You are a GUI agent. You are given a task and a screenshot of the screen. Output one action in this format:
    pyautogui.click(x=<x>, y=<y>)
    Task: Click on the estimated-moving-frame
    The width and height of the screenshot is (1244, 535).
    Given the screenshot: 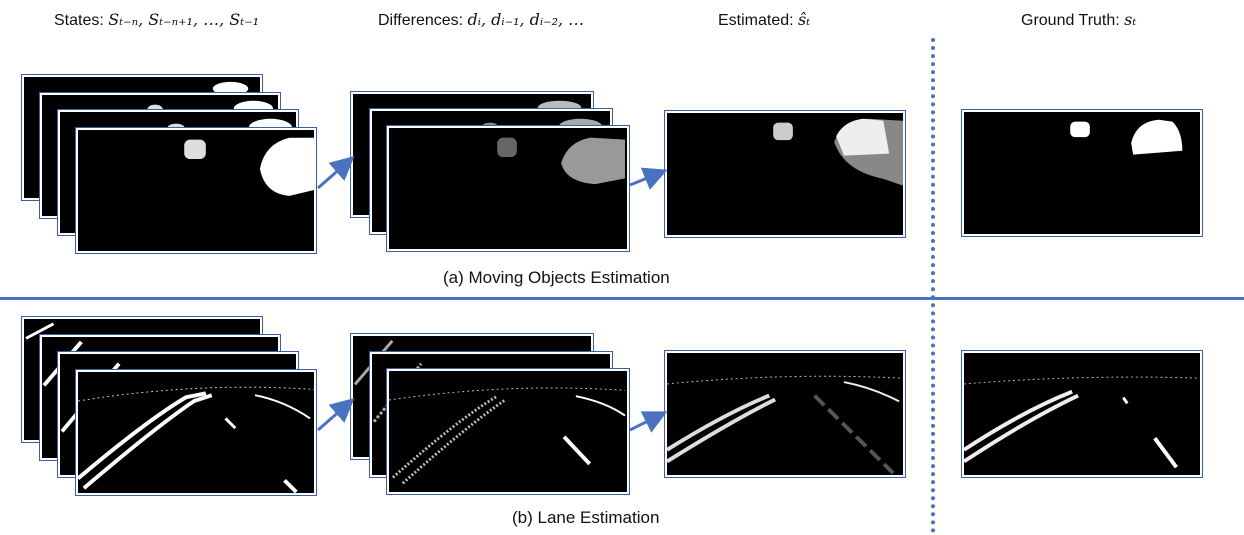 What is the action you would take?
    pyautogui.click(x=785, y=174)
    